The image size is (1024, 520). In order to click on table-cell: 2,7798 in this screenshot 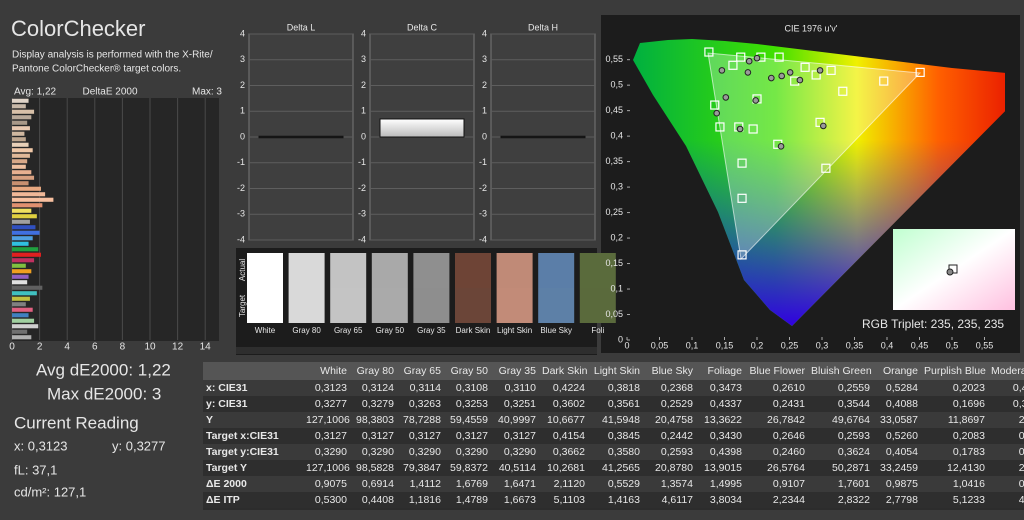, I will do `click(901, 500)`.